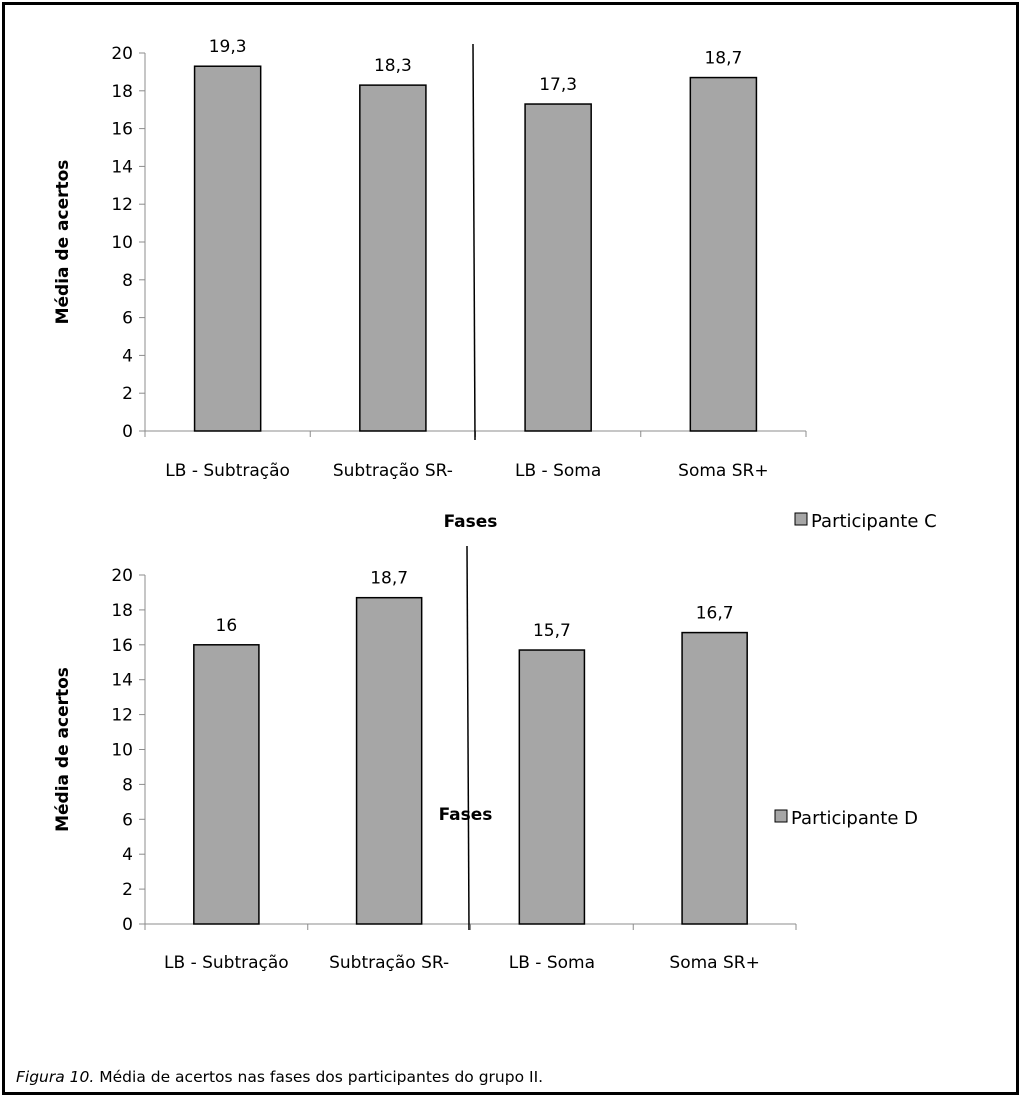 The width and height of the screenshot is (1024, 1104). I want to click on chart2-x-axis-title: Fases, so click(466, 815).